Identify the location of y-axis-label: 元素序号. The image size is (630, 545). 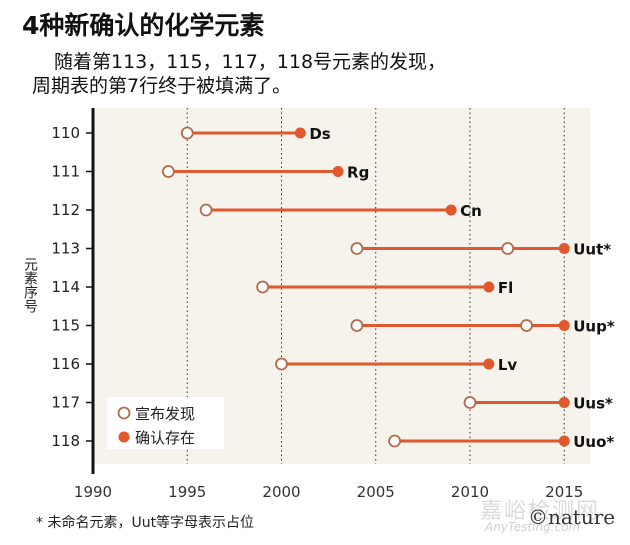
(30, 285).